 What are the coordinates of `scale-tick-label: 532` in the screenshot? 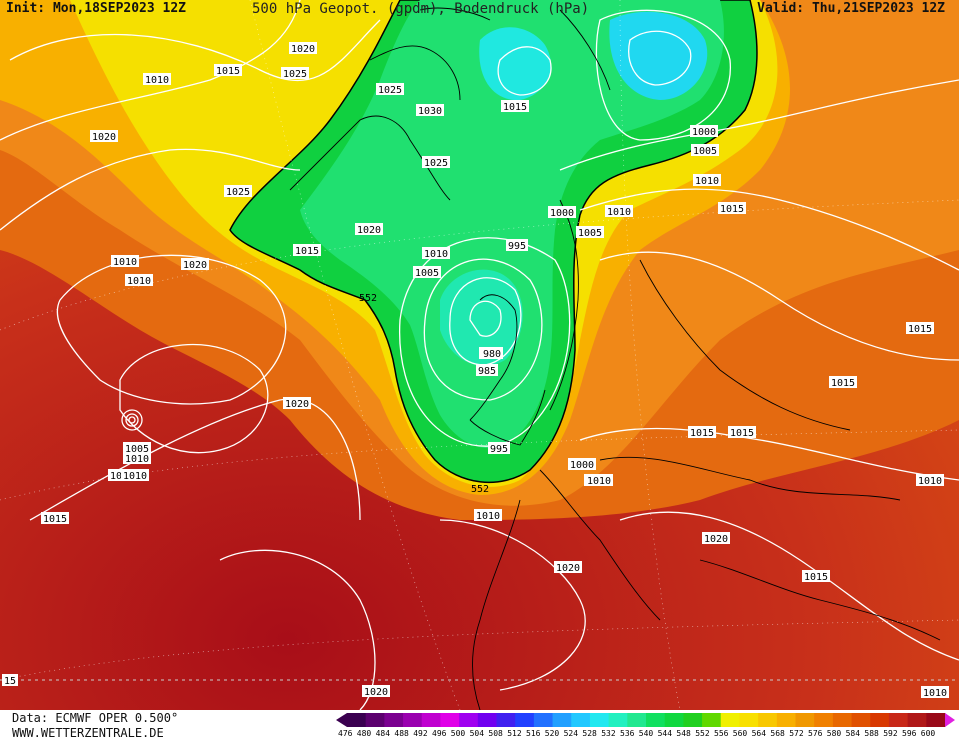 It's located at (608, 733).